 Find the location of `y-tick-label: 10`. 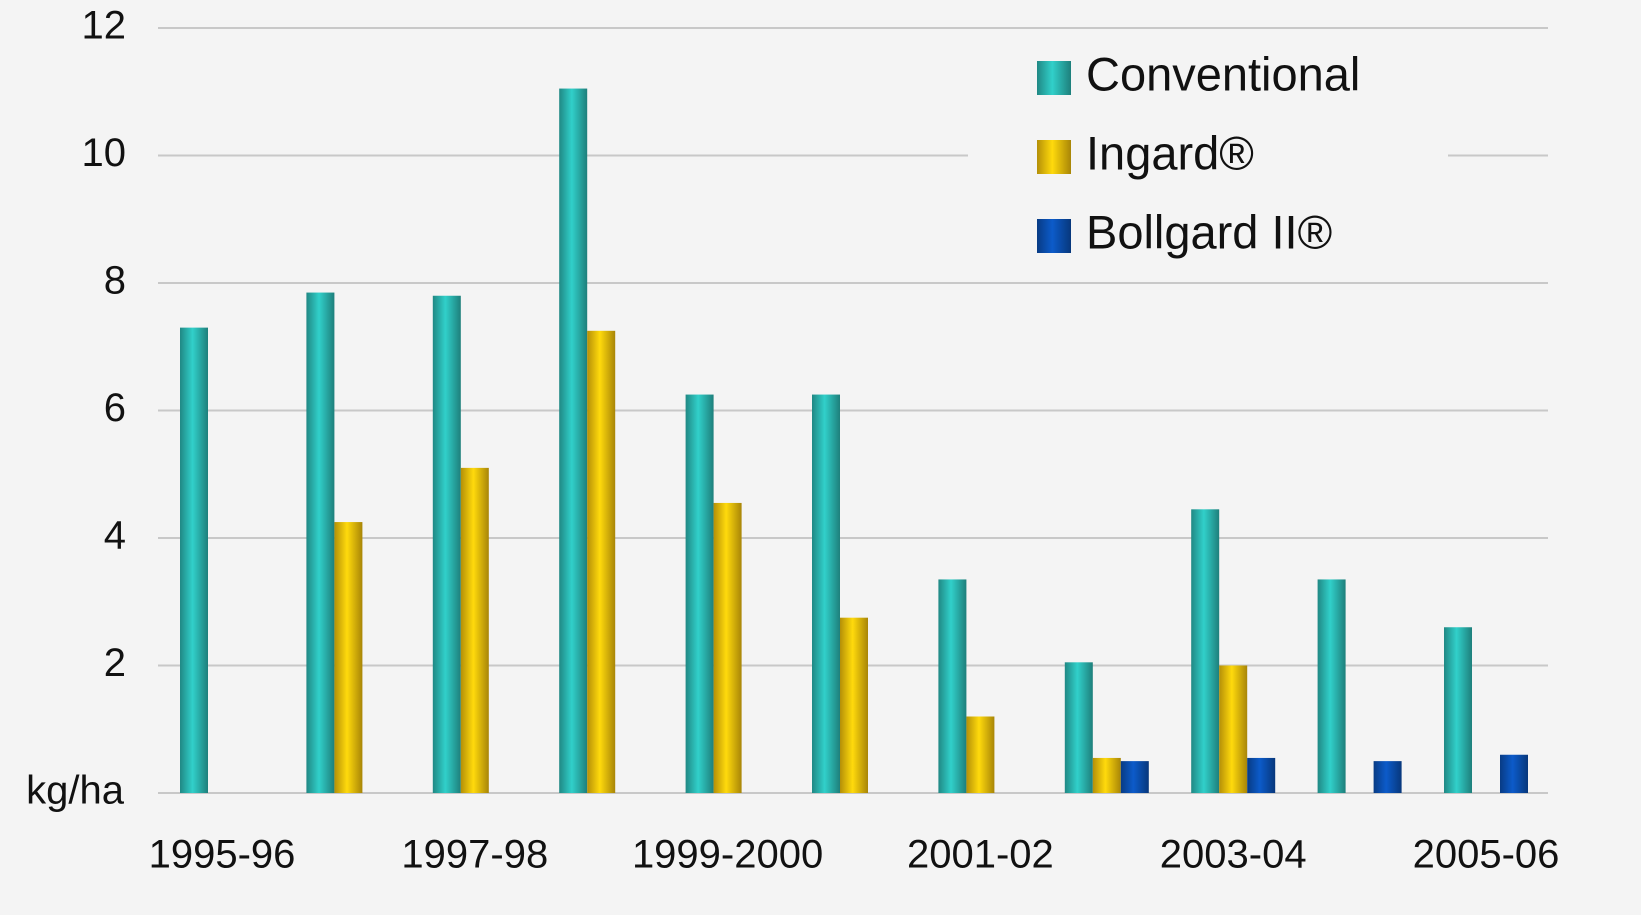

y-tick-label: 10 is located at coordinates (104, 153).